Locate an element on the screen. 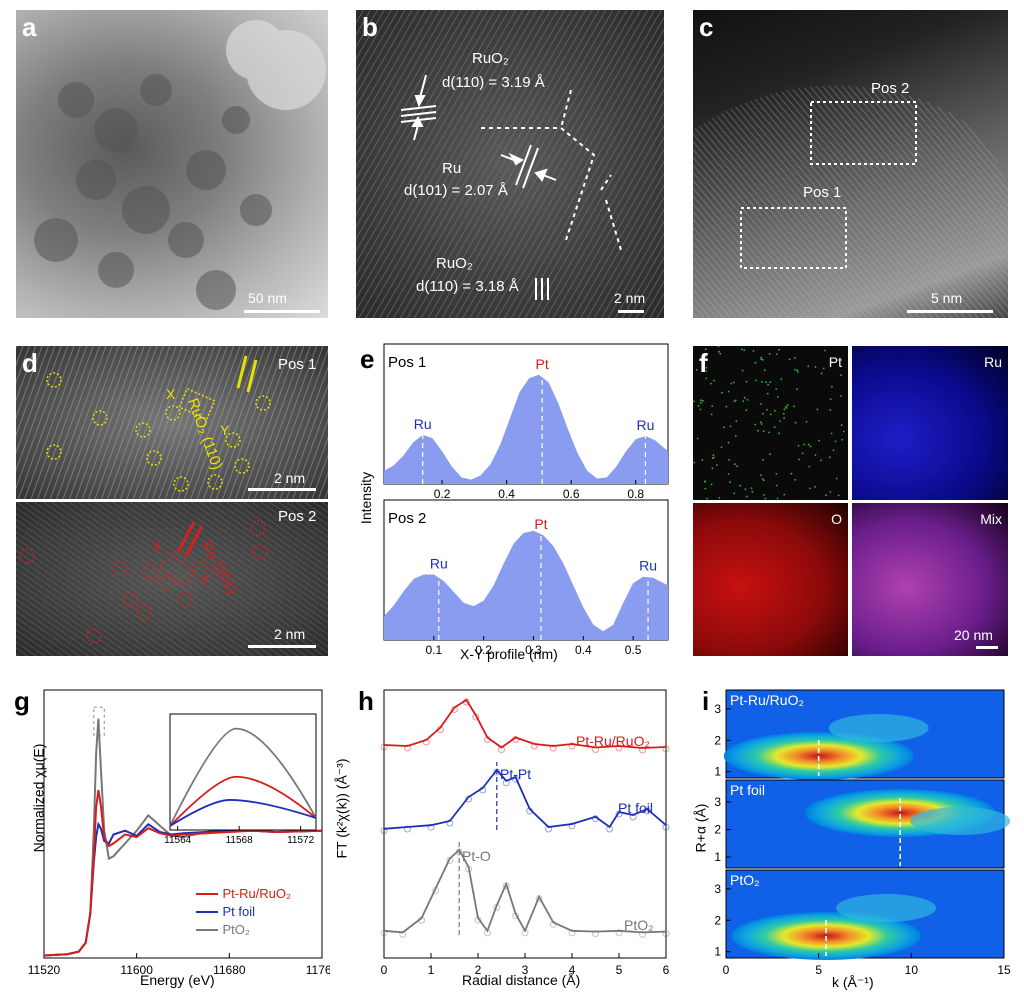  x-tick-label: 2 is located at coordinates (478, 970).